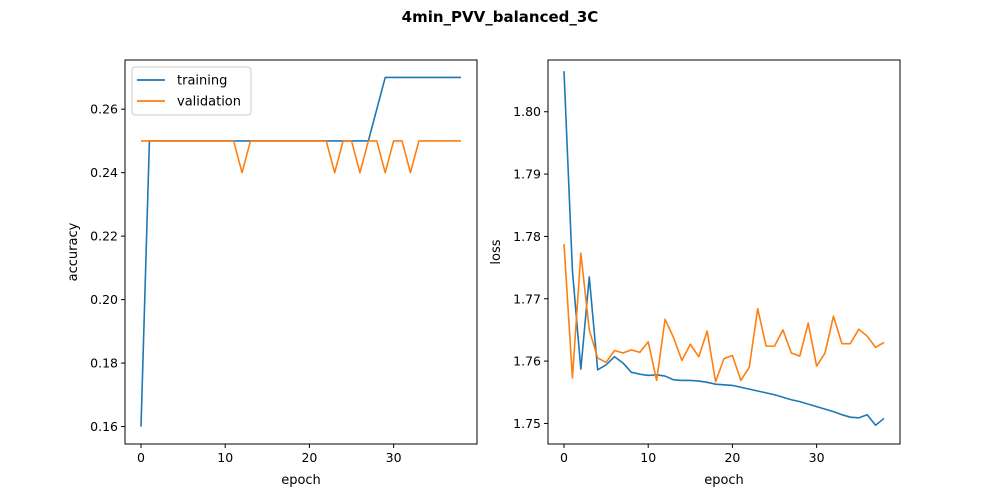 The height and width of the screenshot is (500, 1000). Describe the element at coordinates (301, 480) in the screenshot. I see `accuracy-x-axis-label: epoch` at that location.